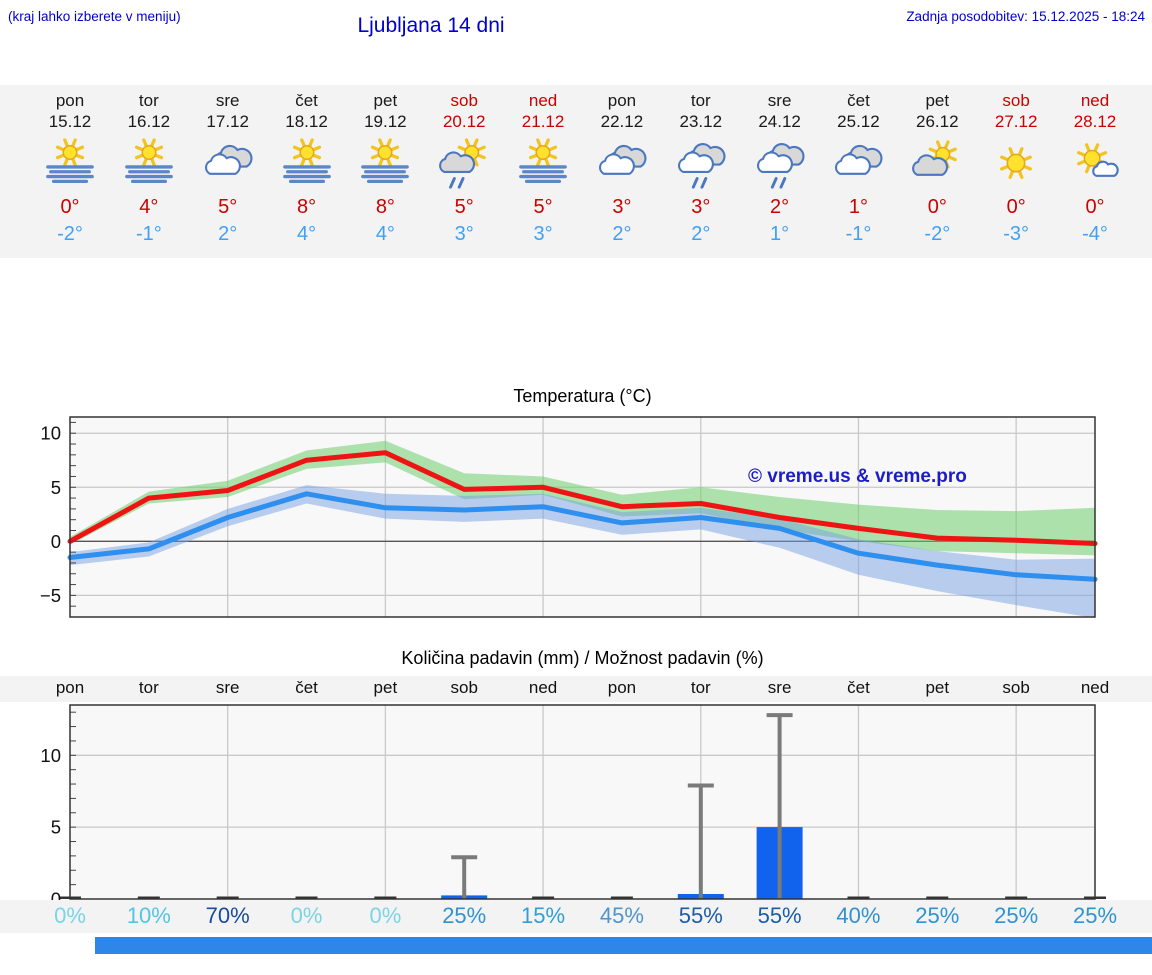 This screenshot has width=1152, height=975. Describe the element at coordinates (1016, 165) in the screenshot. I see `sunny-icon` at that location.